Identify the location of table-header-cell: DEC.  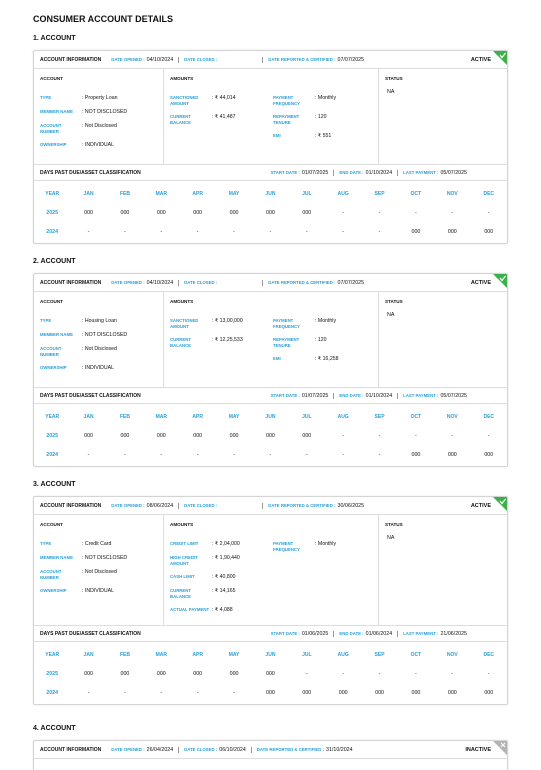
(489, 416).